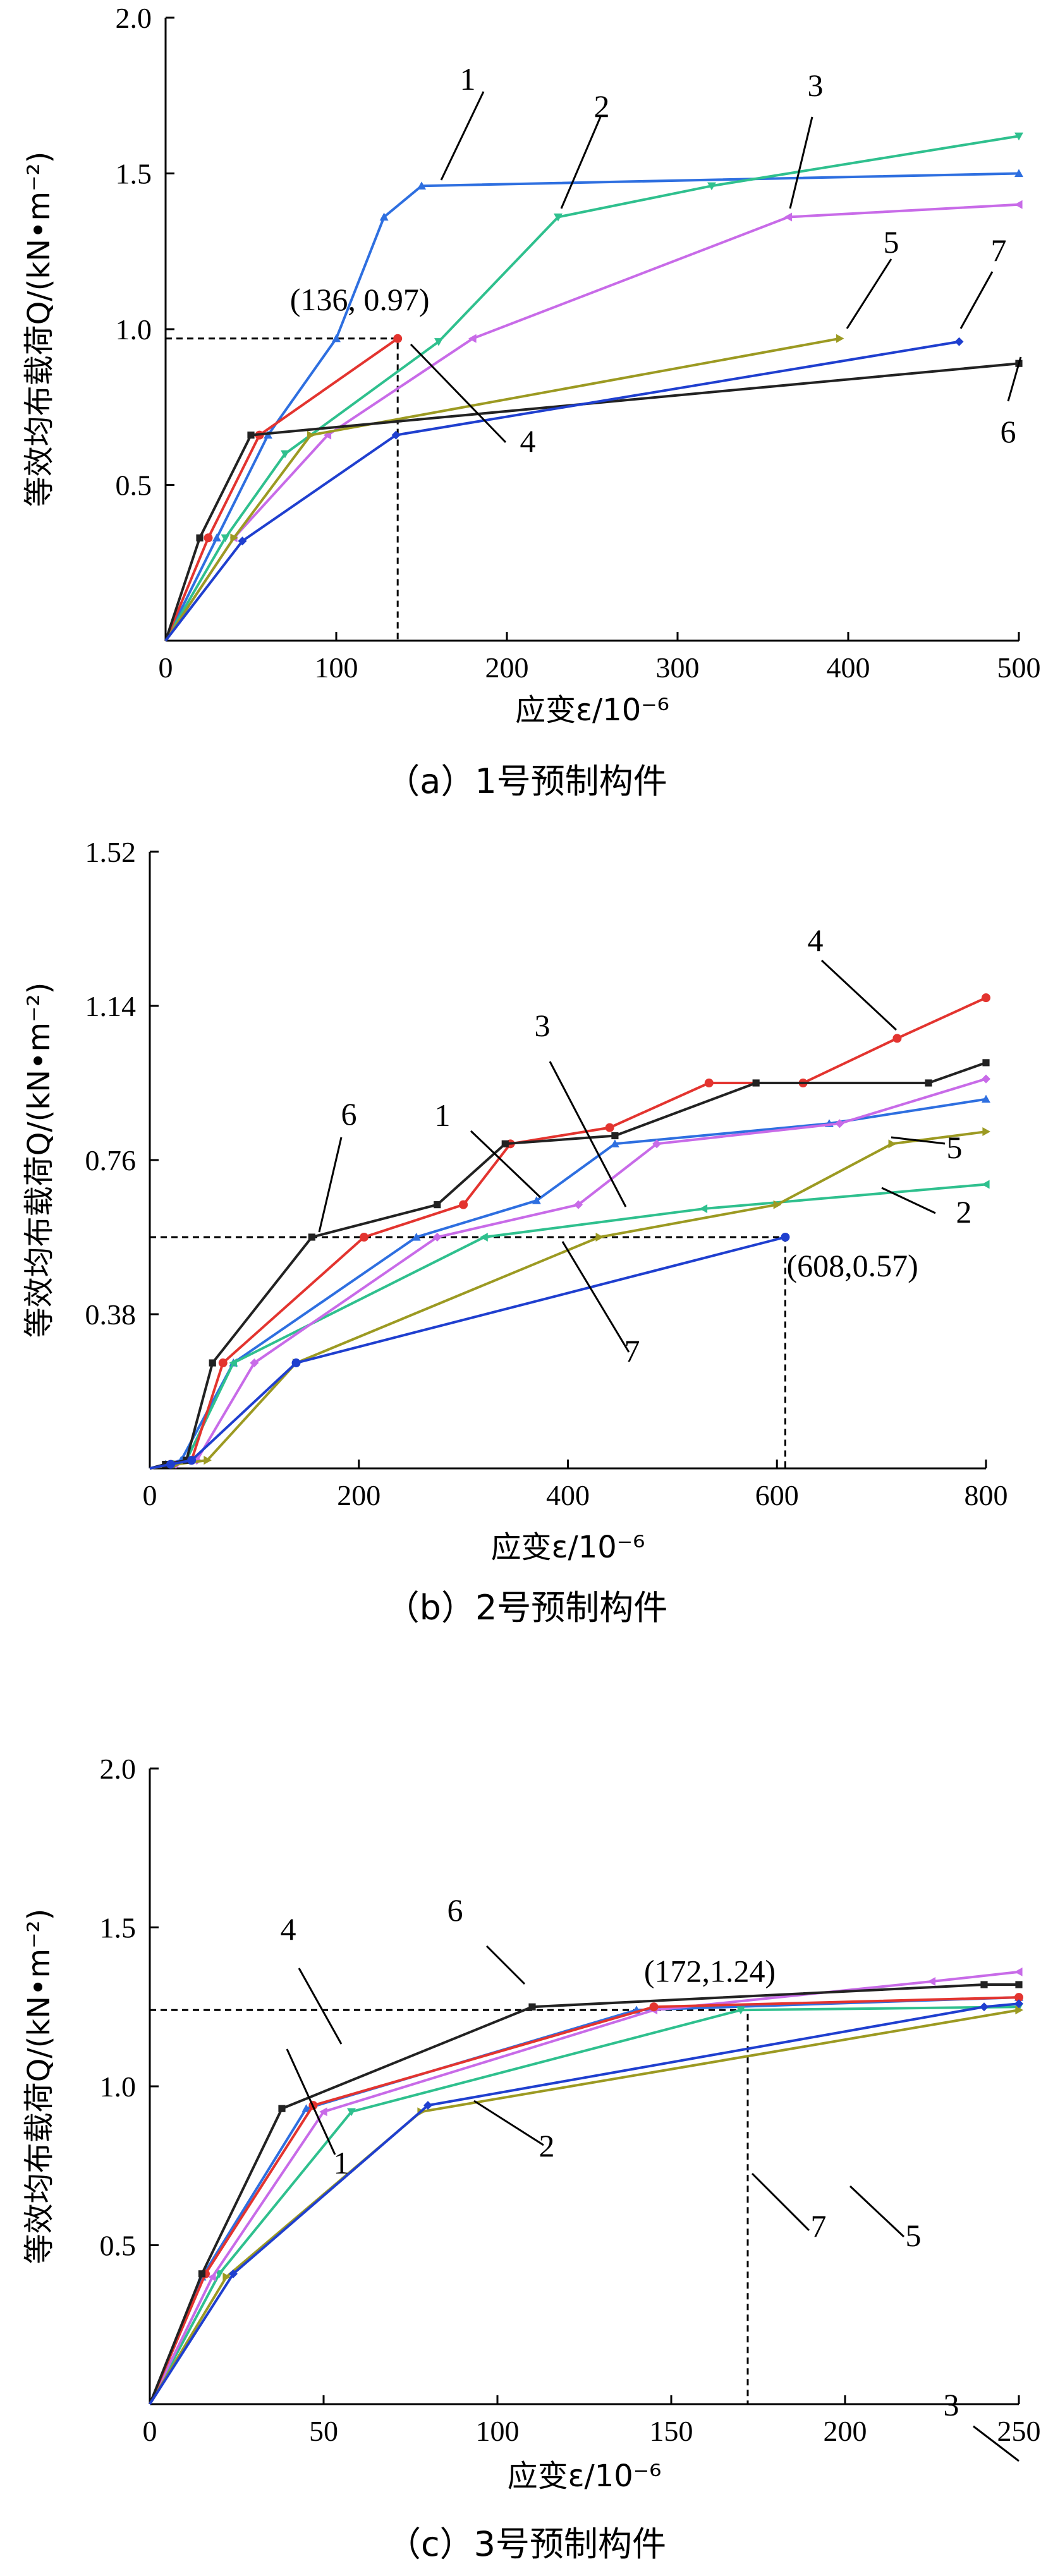  Describe the element at coordinates (527, 1608) in the screenshot. I see `figure-caption: （b）2号预制构件` at that location.